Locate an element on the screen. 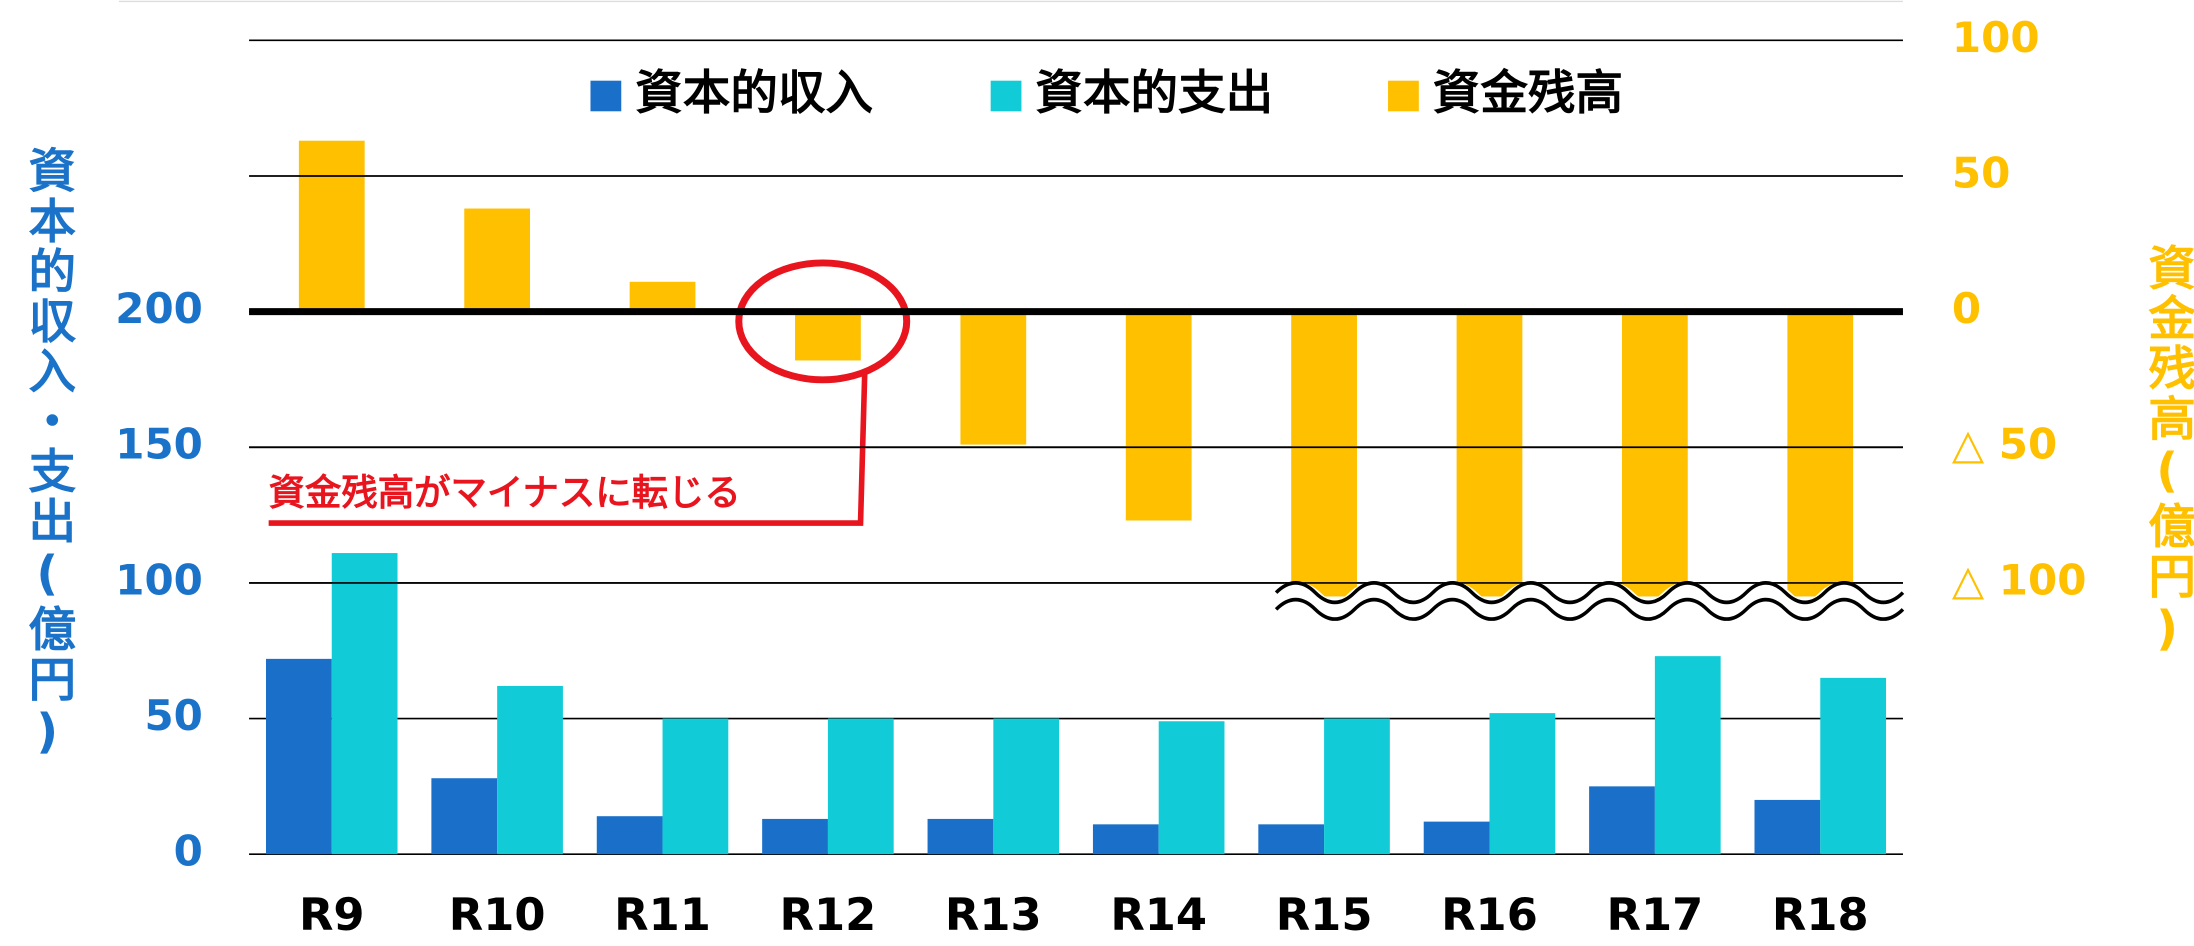 This screenshot has height=946, width=2194. x-tick-label: R17 is located at coordinates (1655, 915).